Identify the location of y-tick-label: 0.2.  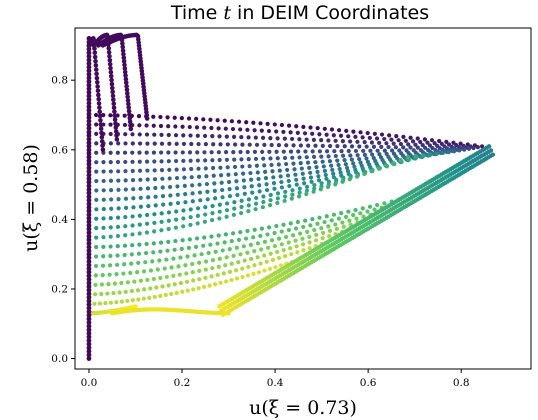
(59, 289).